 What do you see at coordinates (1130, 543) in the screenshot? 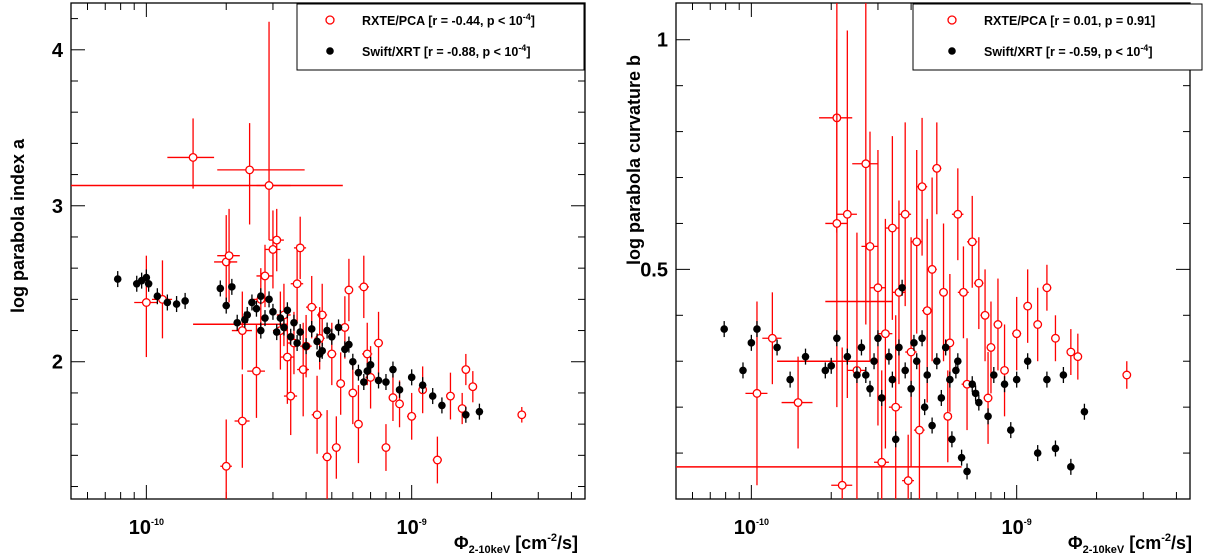
I see `x-axis-label: Φ2-10keV [cm-2/s]` at bounding box center [1130, 543].